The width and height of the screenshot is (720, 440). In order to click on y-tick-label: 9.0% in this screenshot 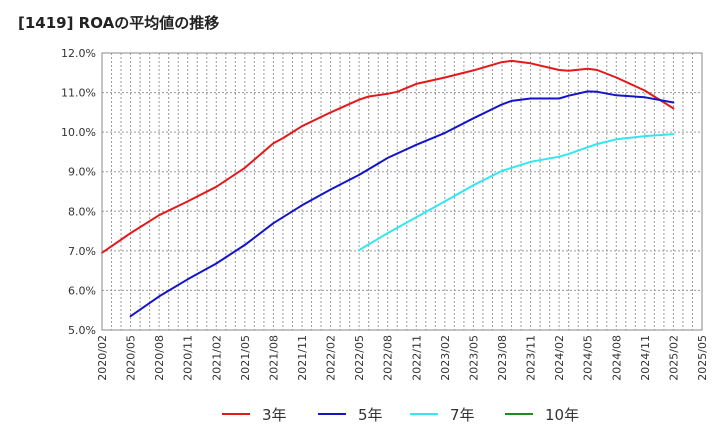, I will do `click(82, 172)`.